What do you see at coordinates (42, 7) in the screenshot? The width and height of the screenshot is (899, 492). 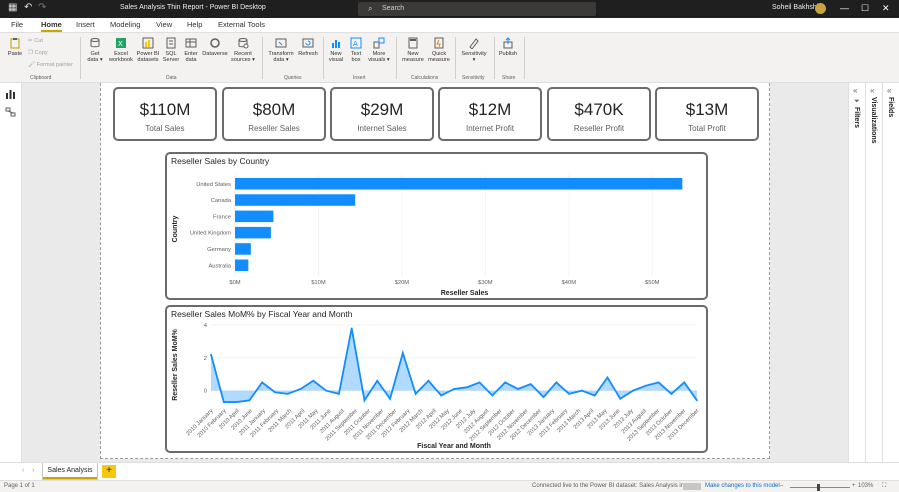 I see `redo-icon: ↷` at bounding box center [42, 7].